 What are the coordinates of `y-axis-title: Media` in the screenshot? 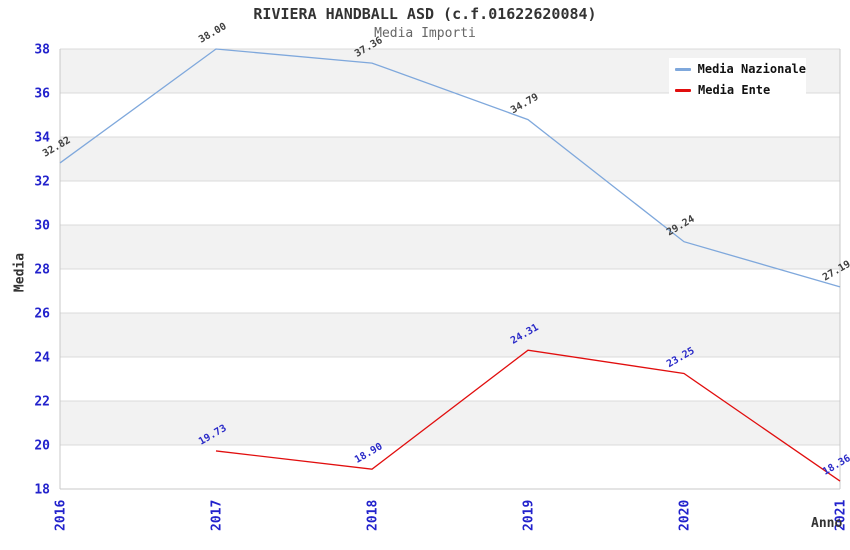 It's located at (20, 272).